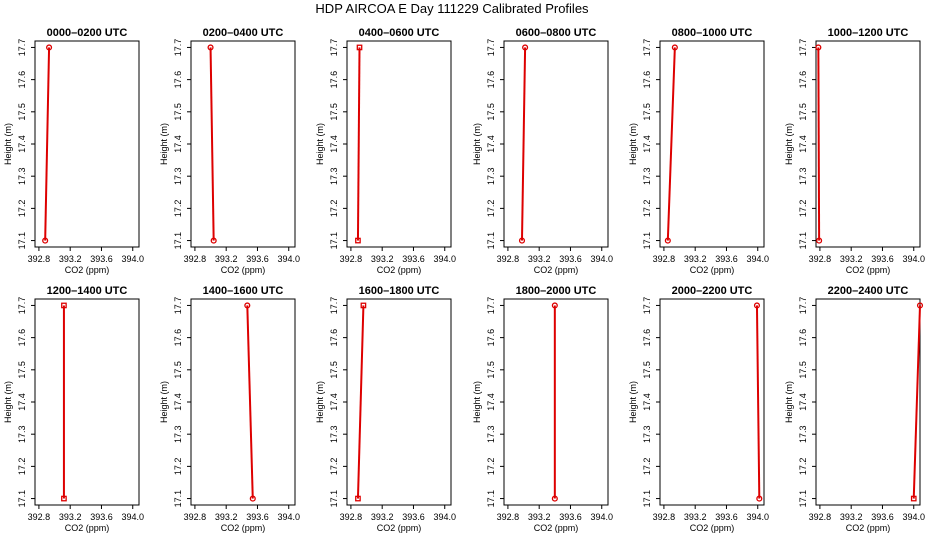 This screenshot has height=540, width=936. Describe the element at coordinates (87, 33) in the screenshot. I see `panel-title: 0000–0200 UTC` at that location.